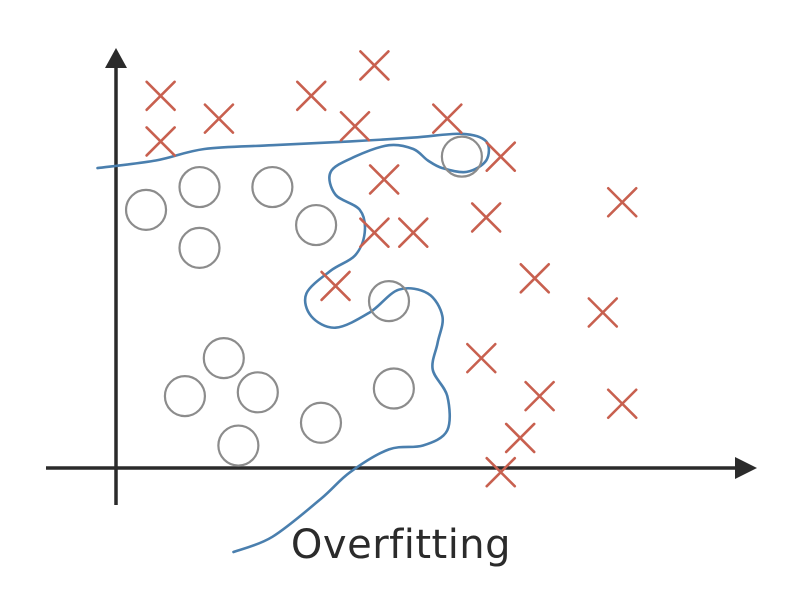  What do you see at coordinates (116, 58) in the screenshot?
I see `y-axis-arrow-icon` at bounding box center [116, 58].